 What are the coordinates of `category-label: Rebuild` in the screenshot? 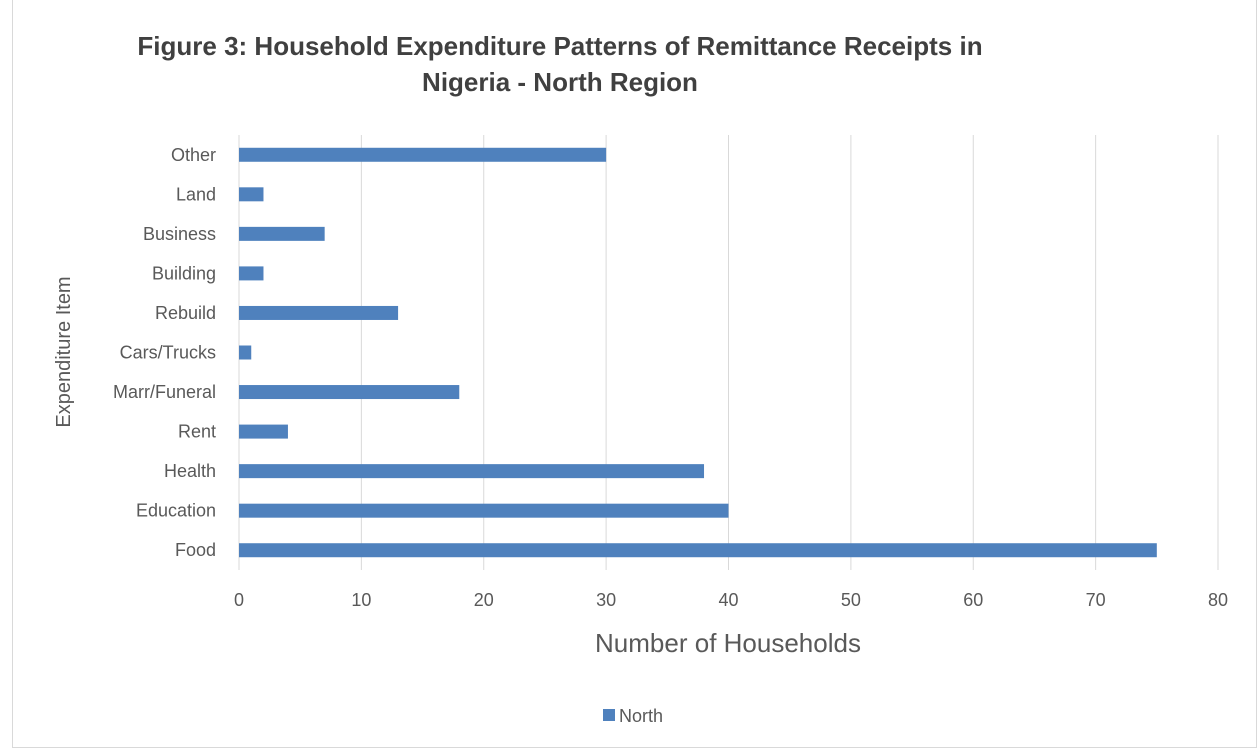 It's located at (185, 313).